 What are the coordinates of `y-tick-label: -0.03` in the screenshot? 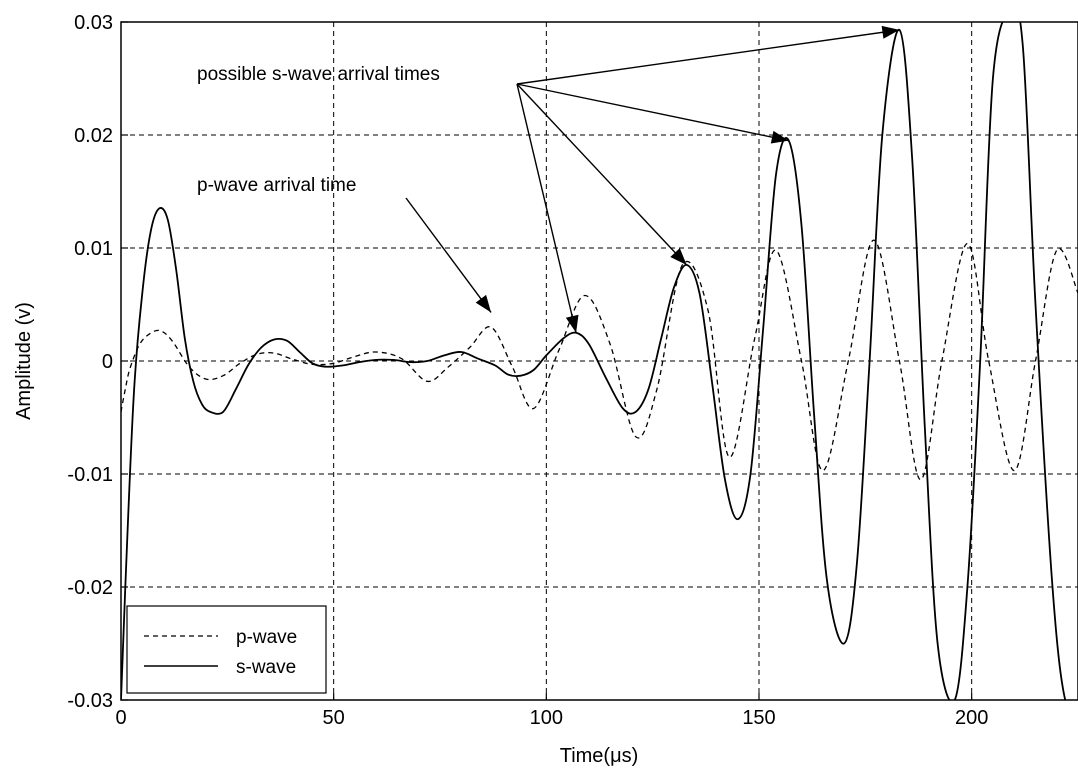 It's located at (90, 701).